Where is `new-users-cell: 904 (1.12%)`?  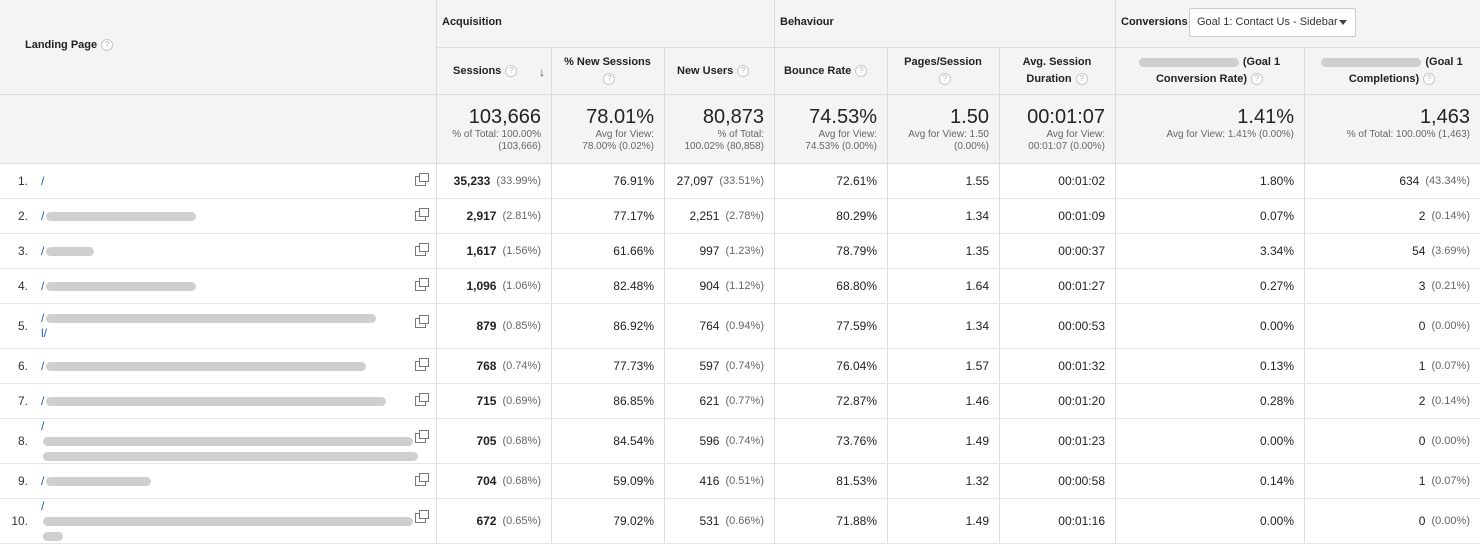 new-users-cell: 904 (1.12%) is located at coordinates (731, 286).